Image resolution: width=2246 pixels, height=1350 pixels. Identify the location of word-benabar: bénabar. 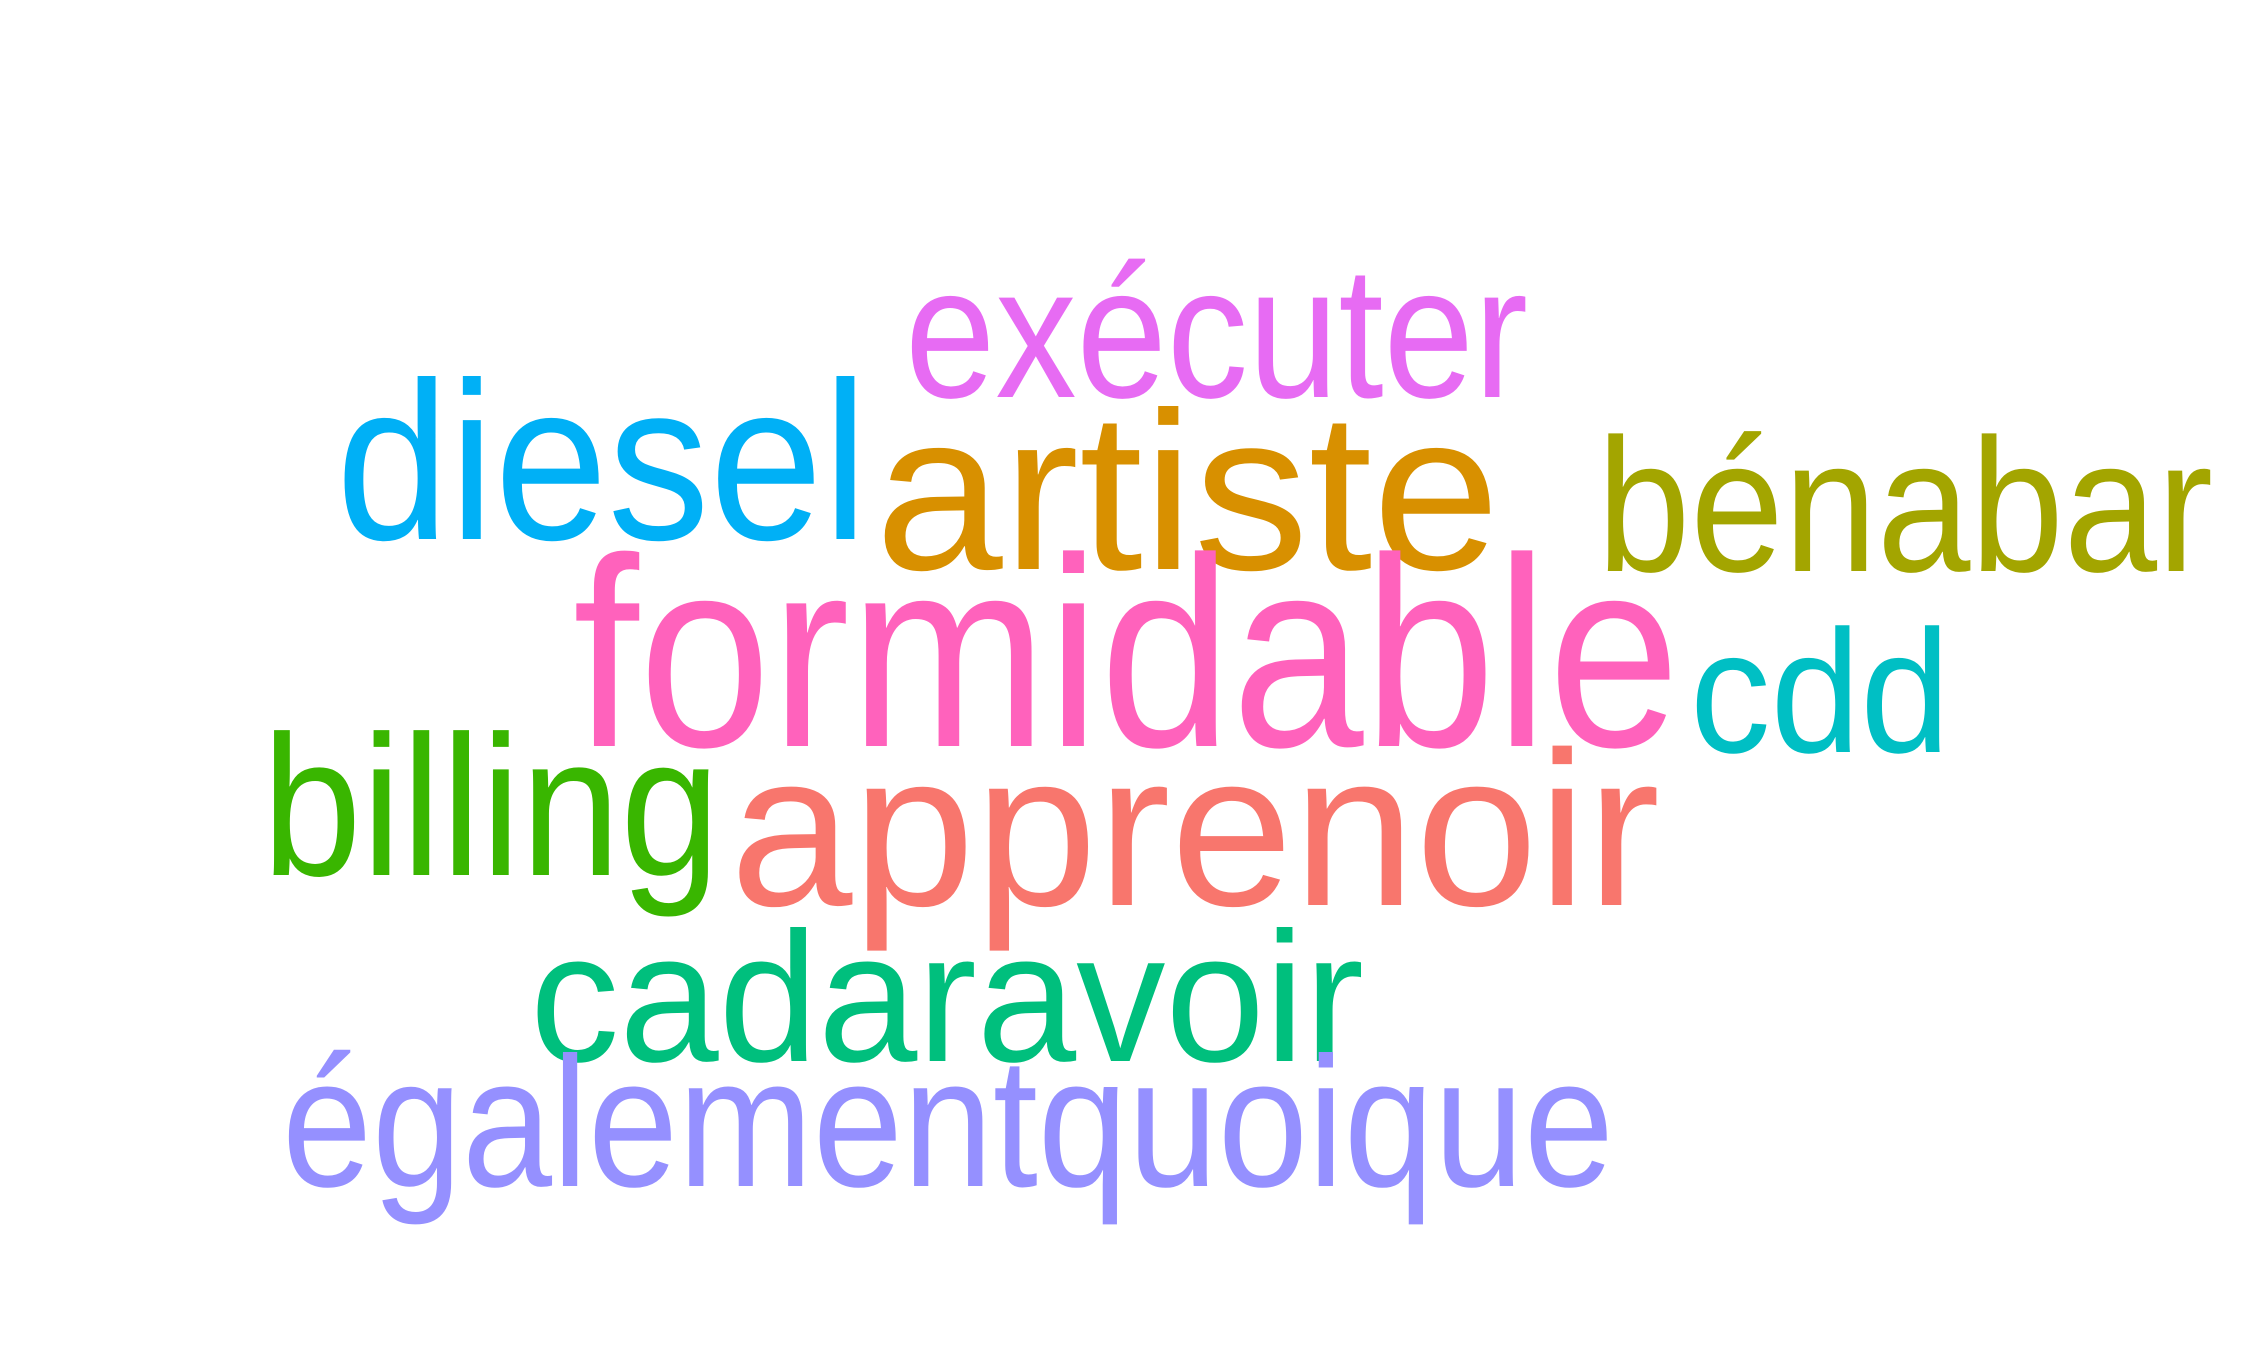
(1905, 506).